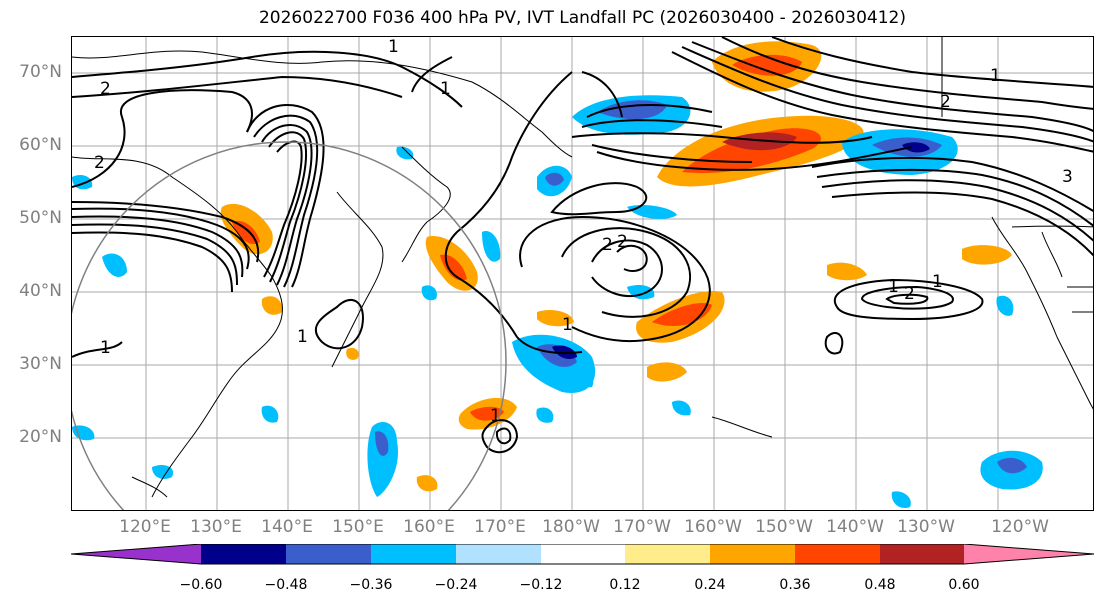  I want to click on colorbar-outline, so click(582, 554).